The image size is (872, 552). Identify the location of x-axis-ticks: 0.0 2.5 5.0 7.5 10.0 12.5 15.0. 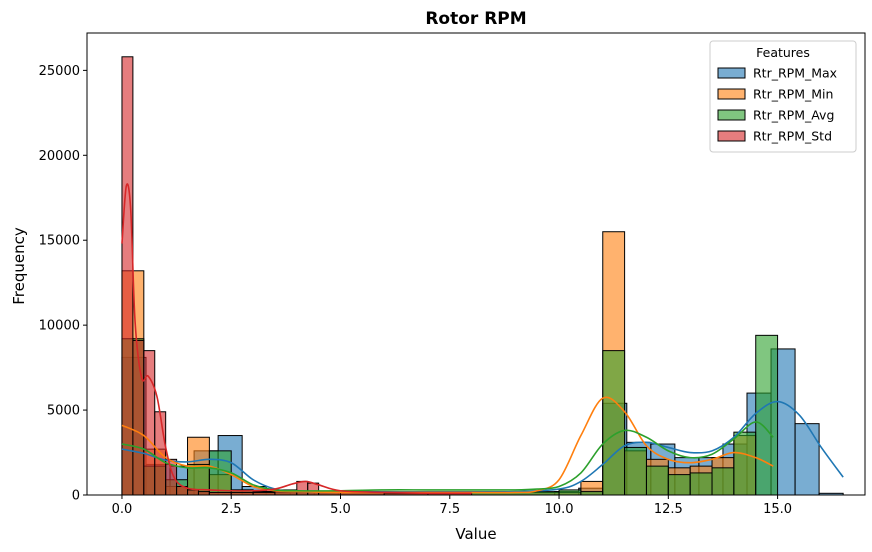
(452, 506).